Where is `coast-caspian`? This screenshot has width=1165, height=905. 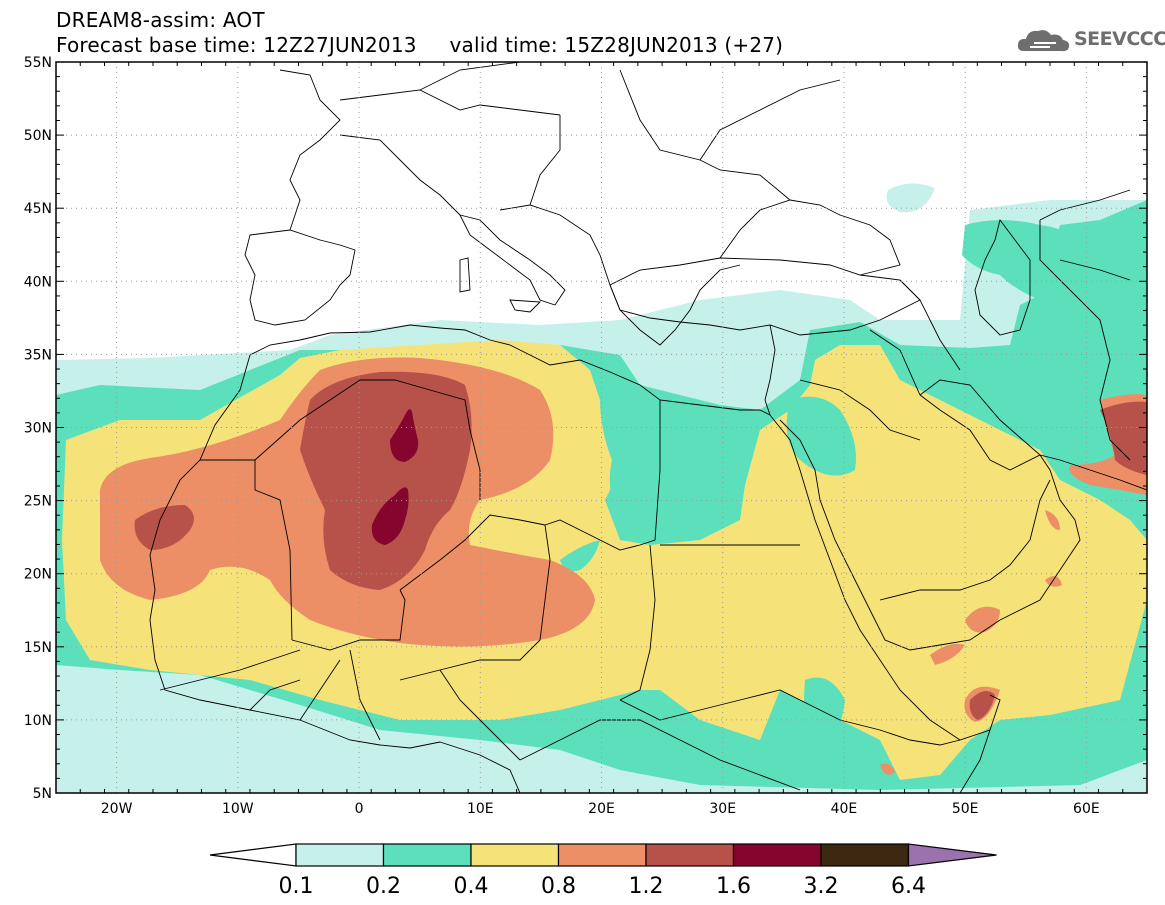 coast-caspian is located at coordinates (1002, 277).